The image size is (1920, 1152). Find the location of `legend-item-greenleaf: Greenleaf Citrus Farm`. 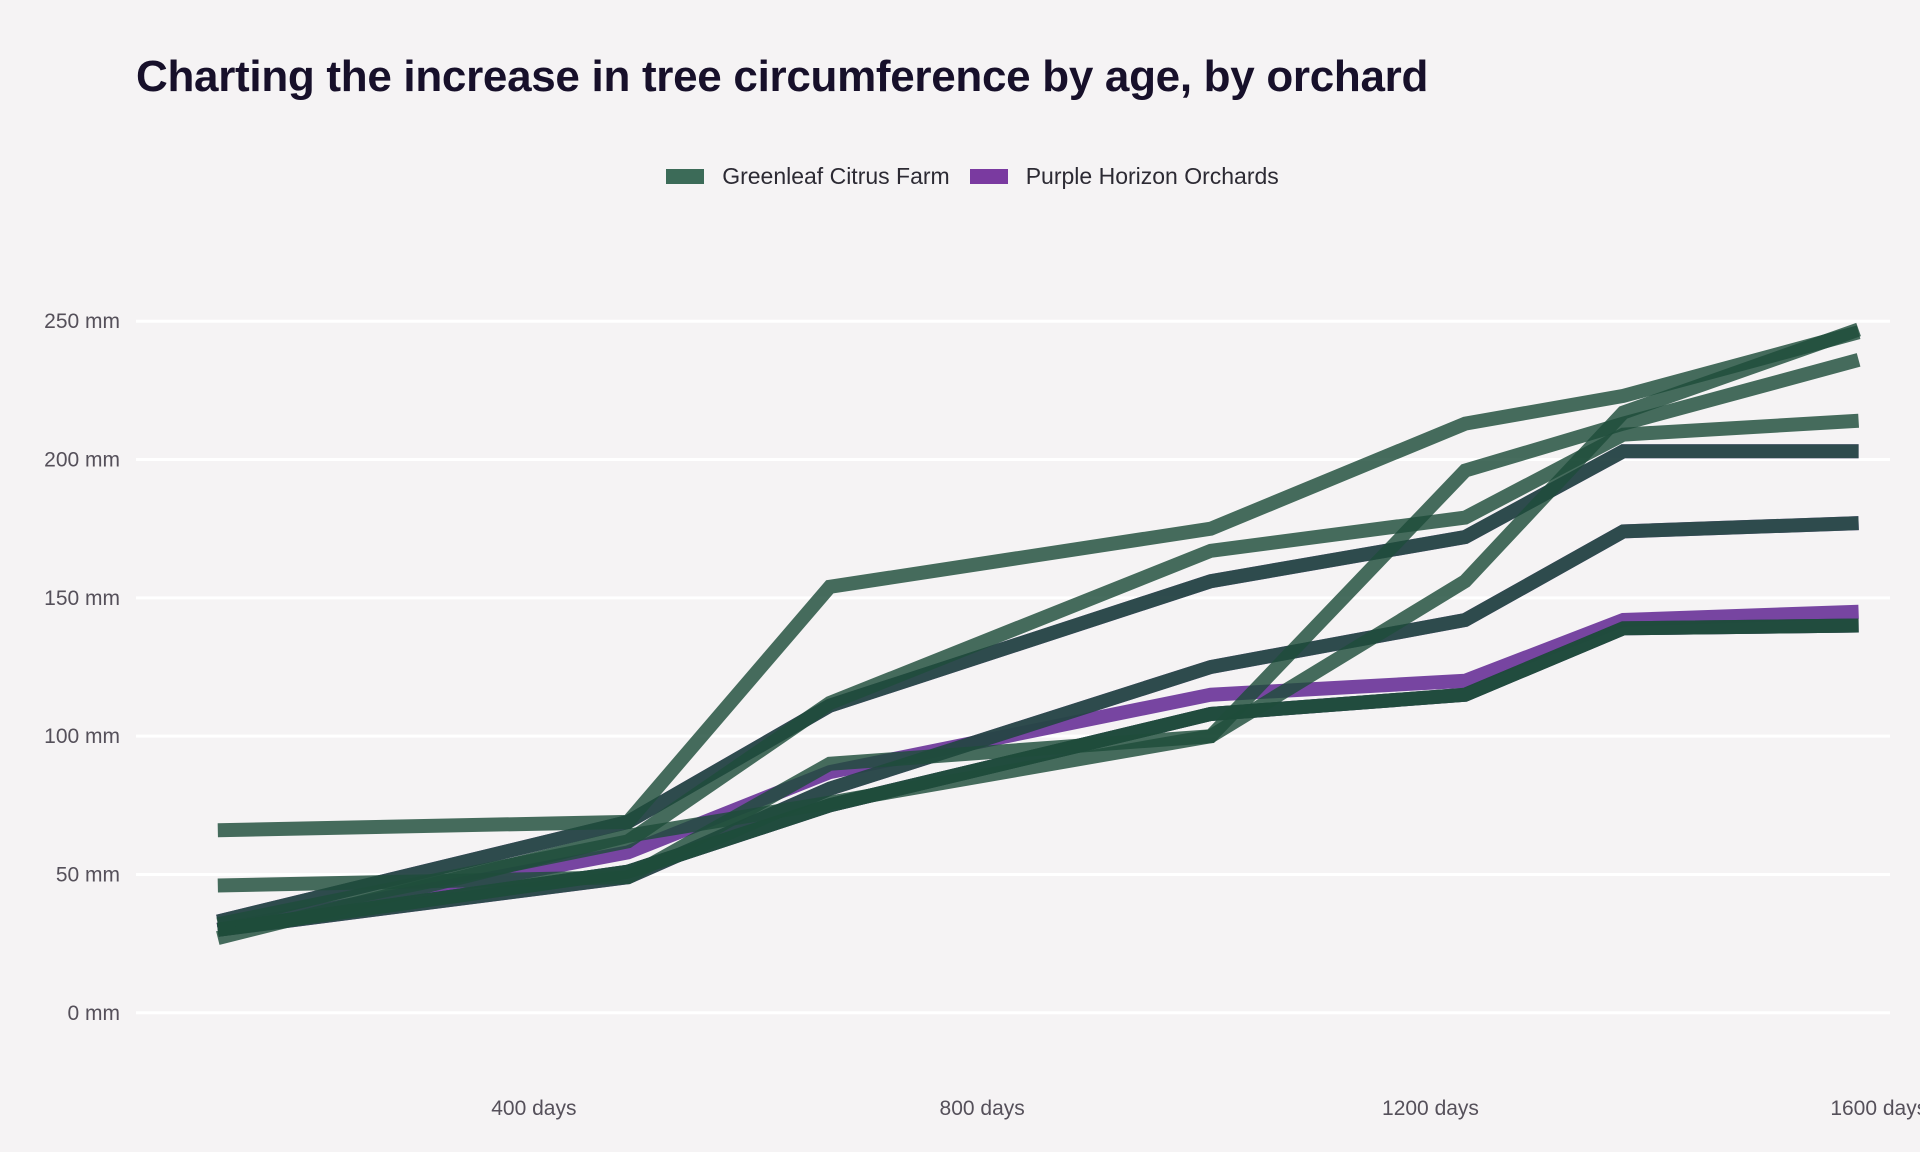

legend-item-greenleaf: Greenleaf Citrus Farm is located at coordinates (808, 176).